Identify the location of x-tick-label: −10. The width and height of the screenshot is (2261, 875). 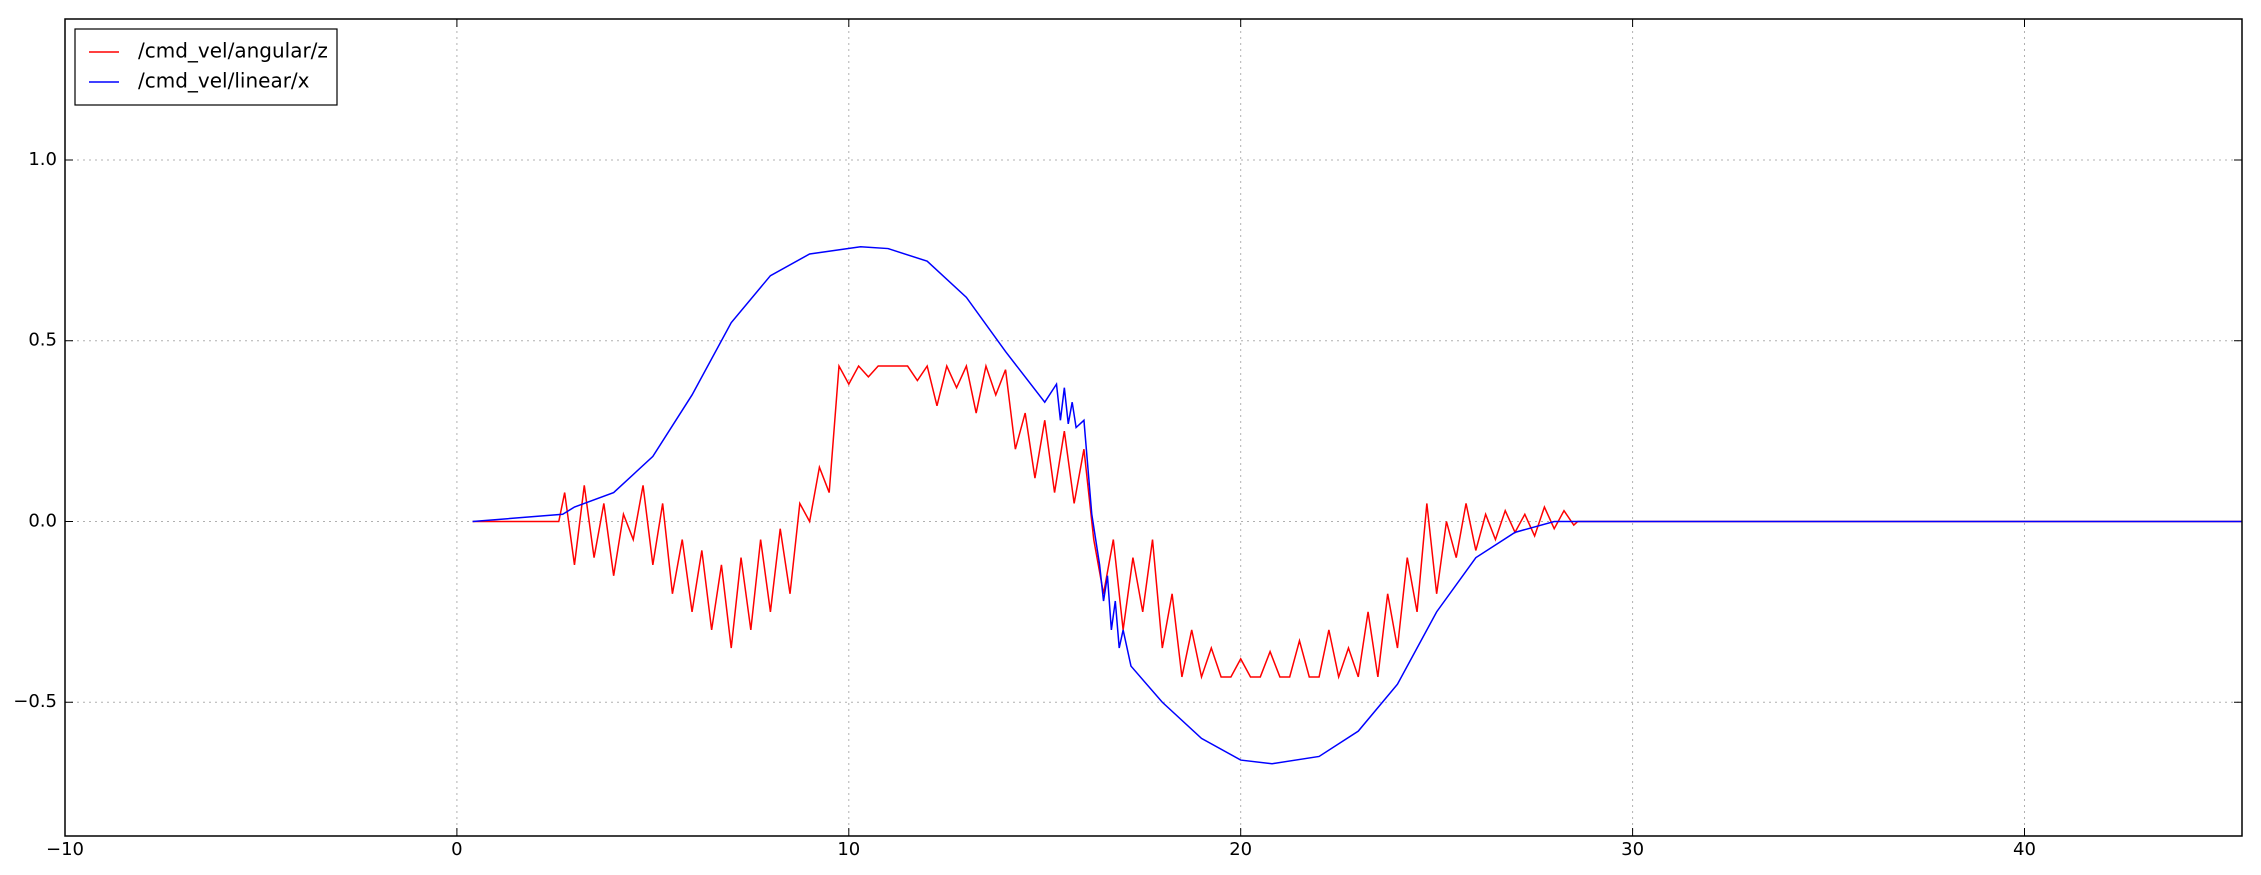
(65, 849).